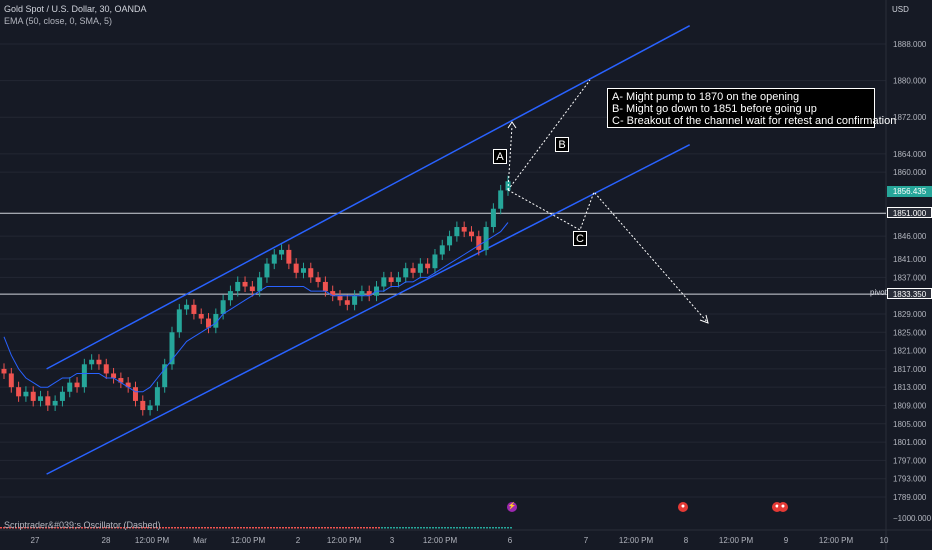  I want to click on oscillator-label: Scriptrader&#039;s Oscillator (Dashed), so click(82, 525).